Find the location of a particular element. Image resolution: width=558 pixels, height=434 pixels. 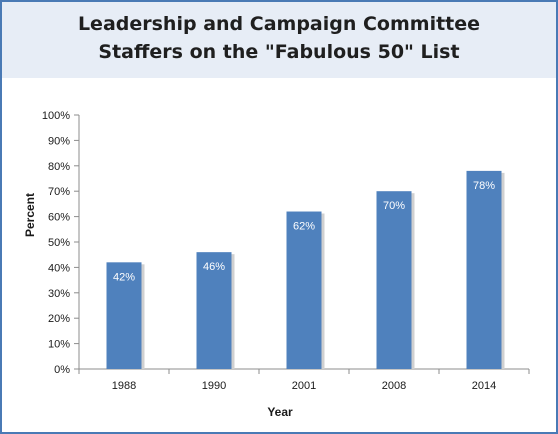

y-tick-label: 30% is located at coordinates (59, 294).